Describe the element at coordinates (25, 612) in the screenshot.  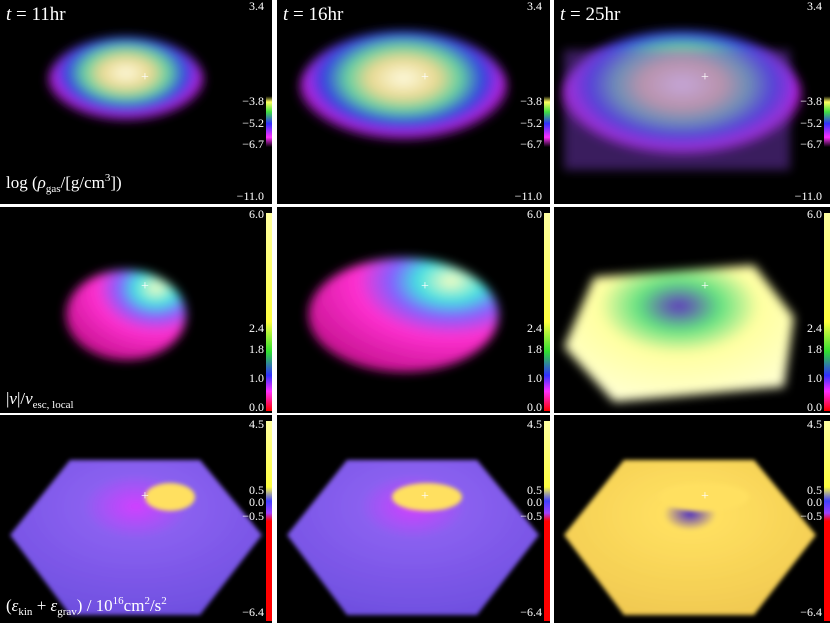
I see `row-label-part: kin` at that location.